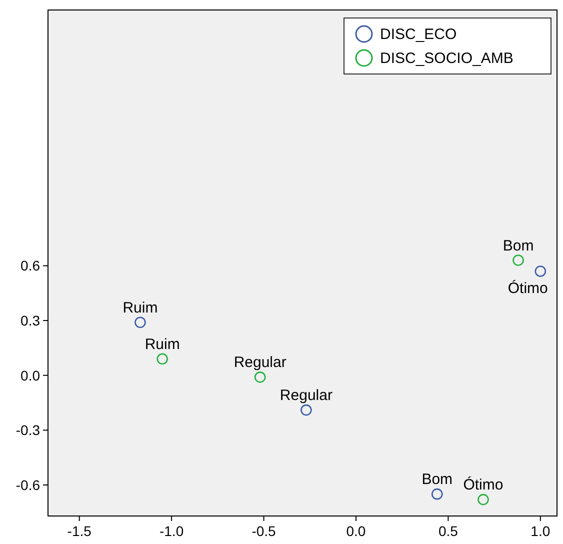 This screenshot has width=563, height=544. I want to click on y-tick-label: -0.3, so click(28, 430).